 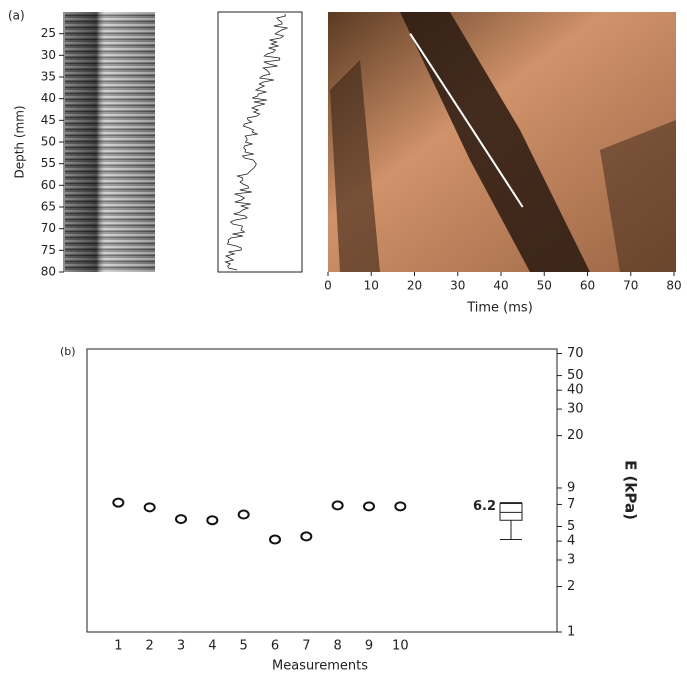 I want to click on y-tick-label: 45, so click(x=48, y=120).